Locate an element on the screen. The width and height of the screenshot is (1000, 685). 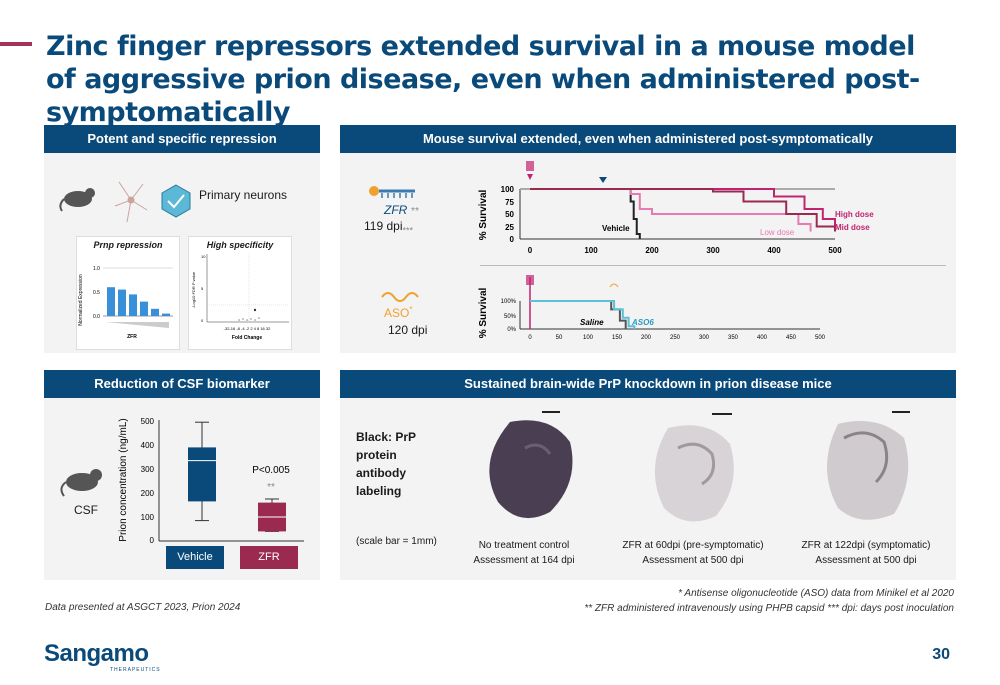
xtick: 50 is located at coordinates (559, 338).